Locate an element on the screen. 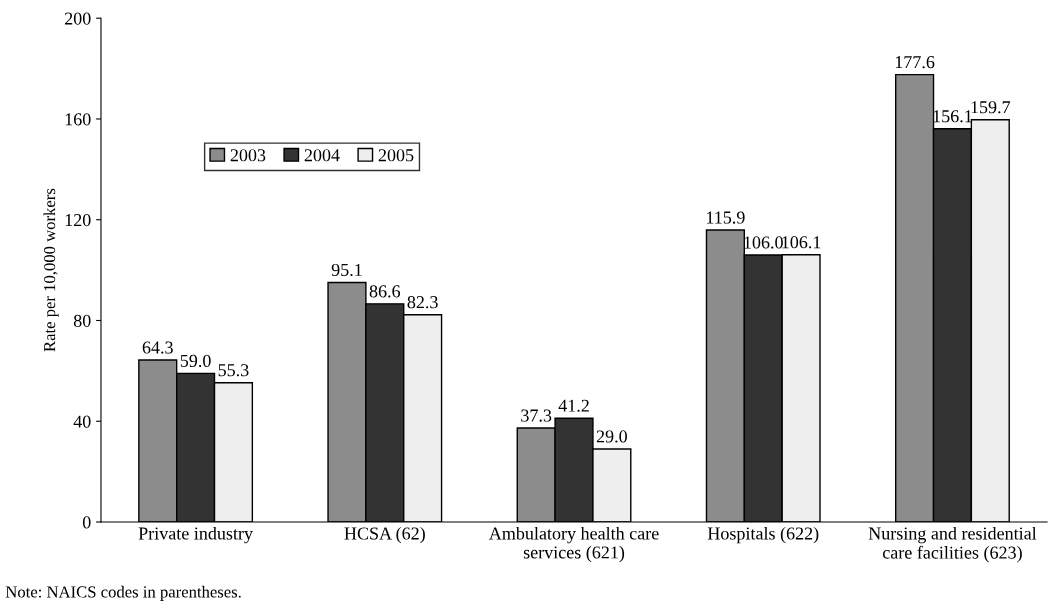 The image size is (1063, 607). y-tick-label: 200 is located at coordinates (77, 18).